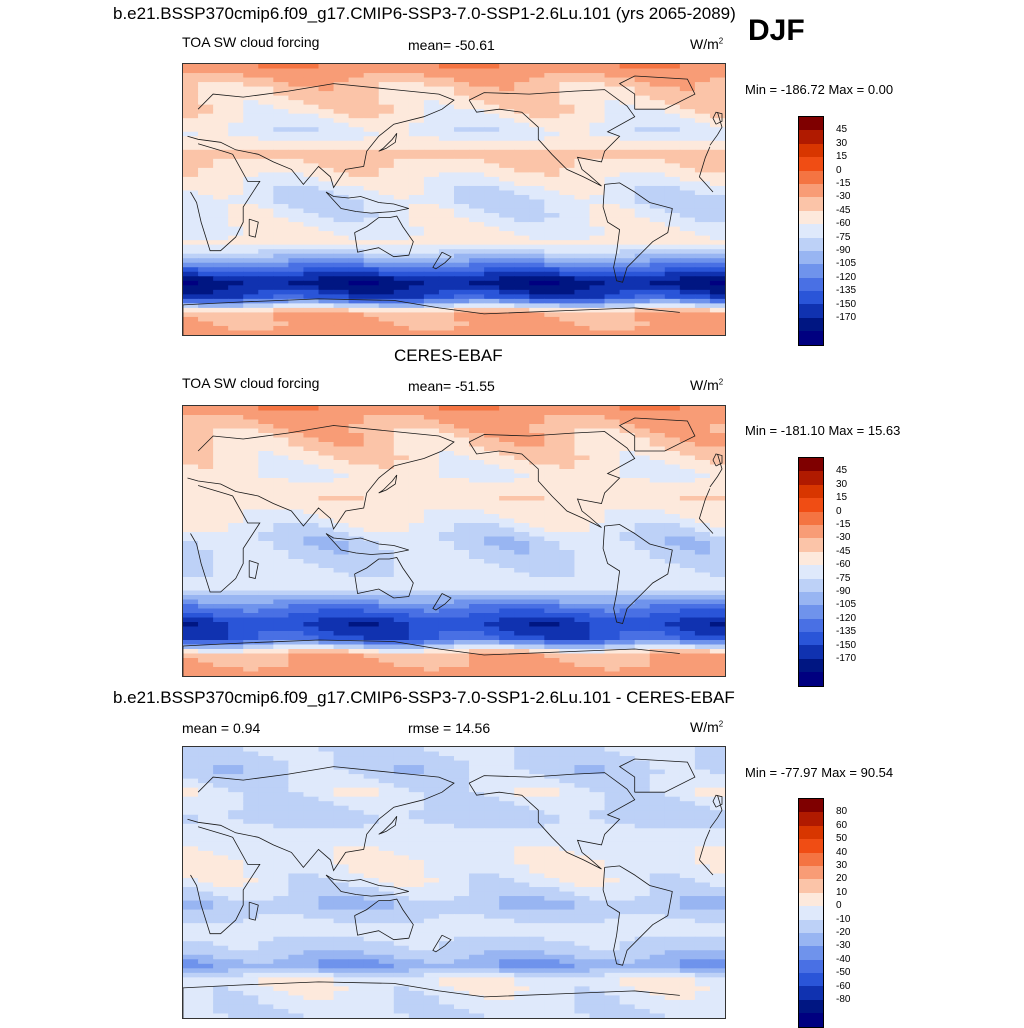 This screenshot has width=1024, height=1028. Describe the element at coordinates (811, 244) in the screenshot. I see `colorbar-swatch` at that location.